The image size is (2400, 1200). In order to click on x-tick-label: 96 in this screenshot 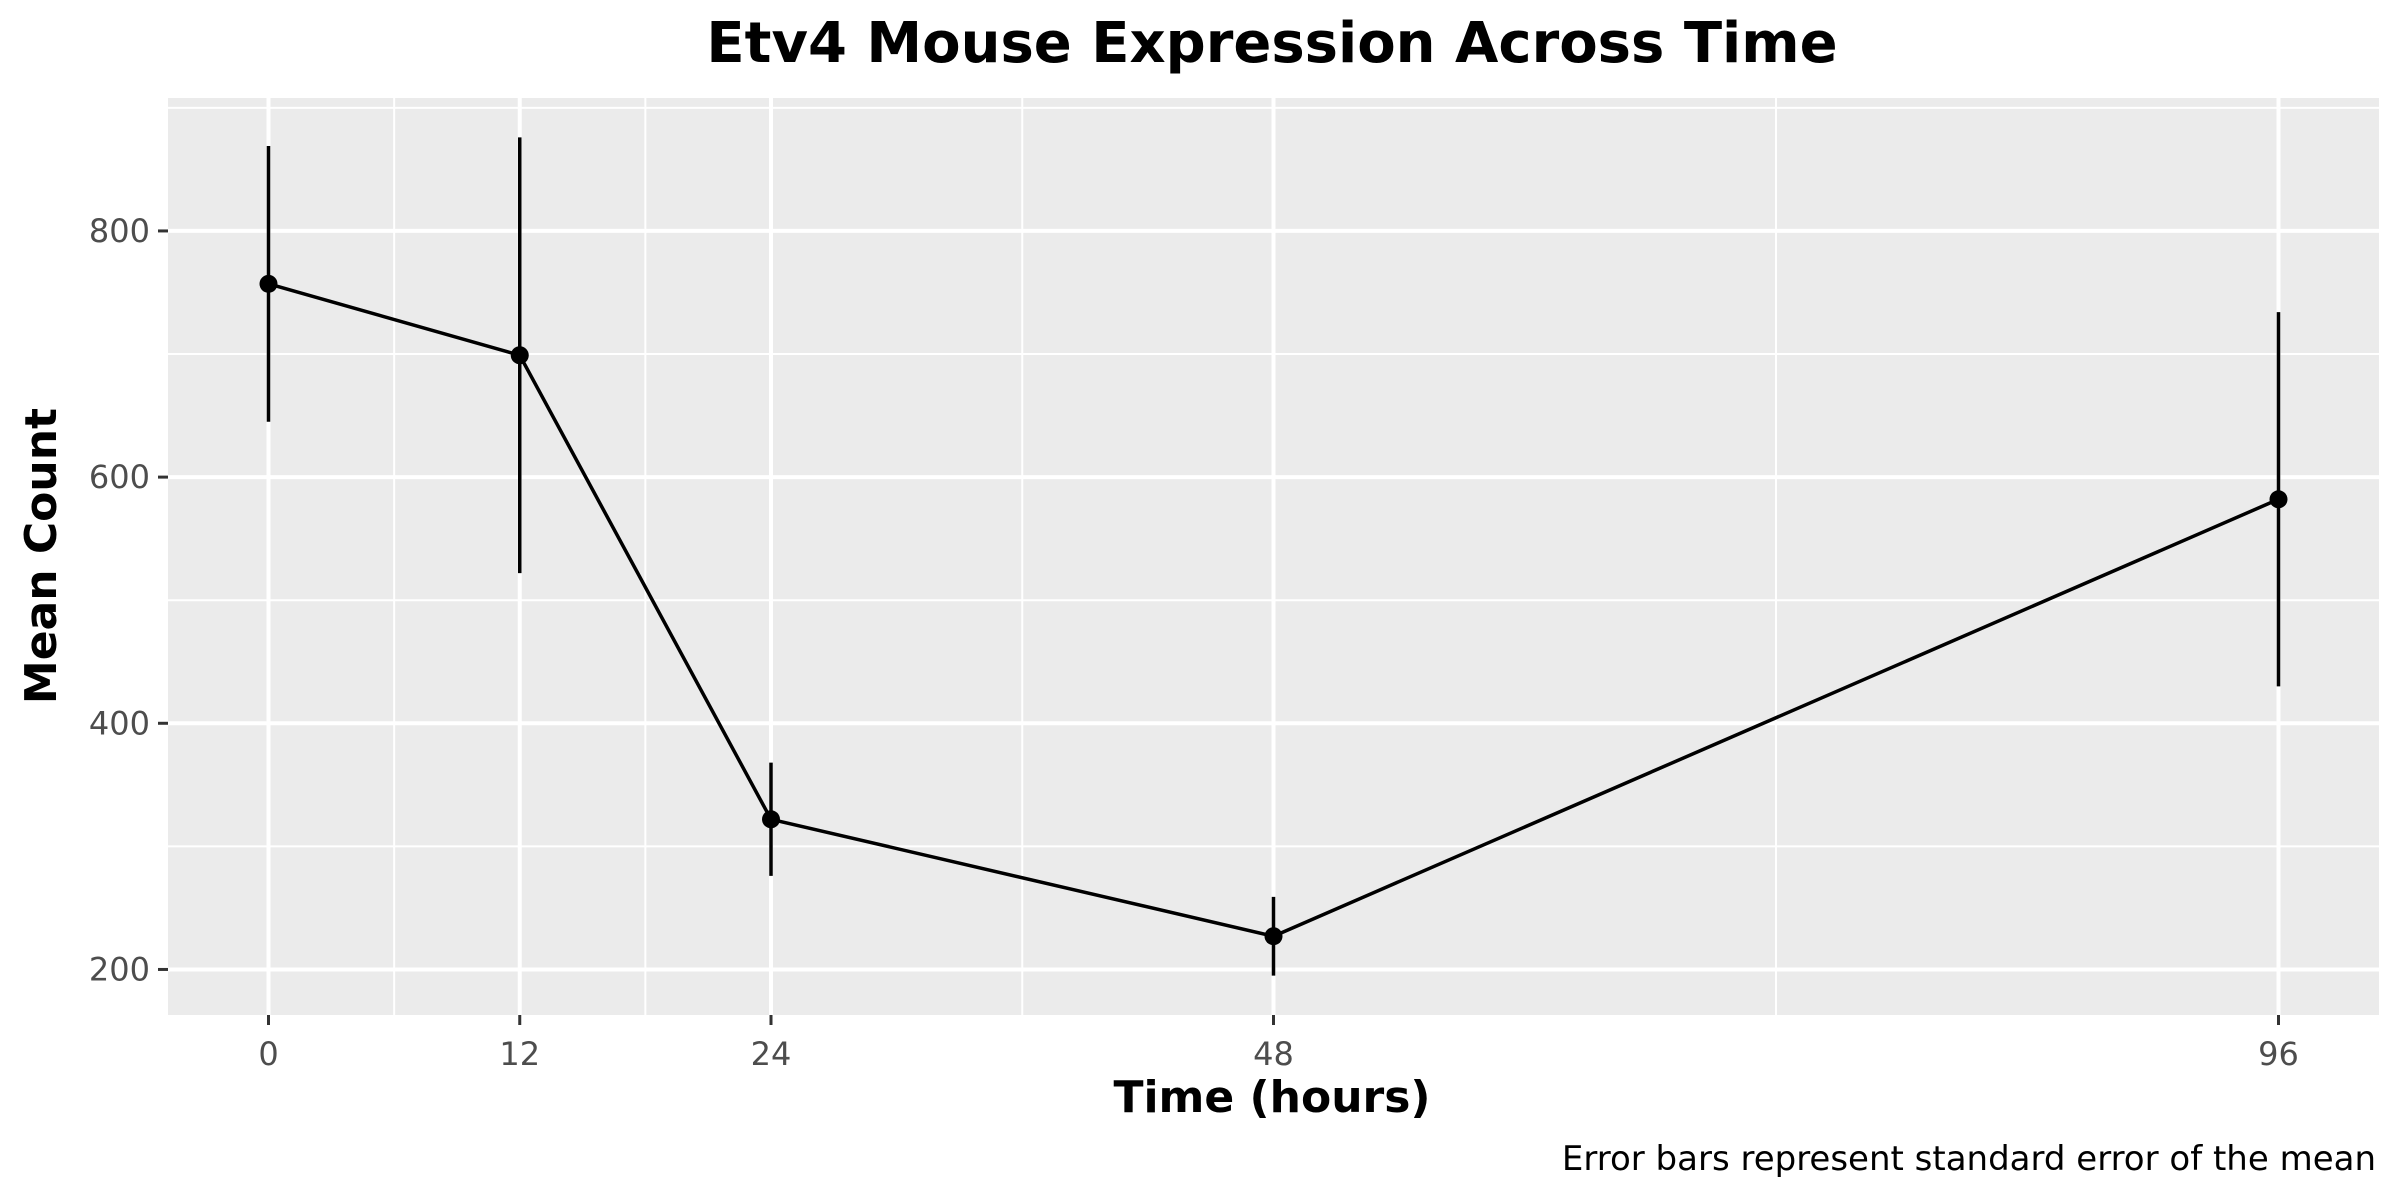, I will do `click(2278, 1054)`.